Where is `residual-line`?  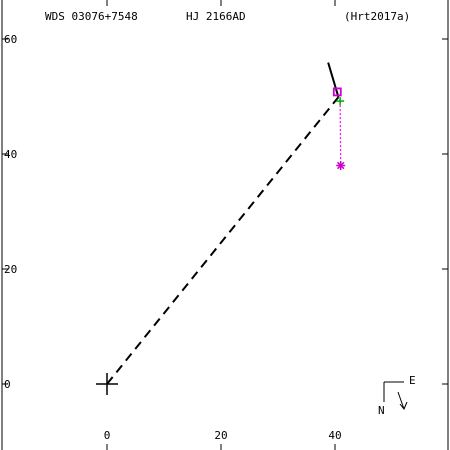 residual-line is located at coordinates (340, 133).